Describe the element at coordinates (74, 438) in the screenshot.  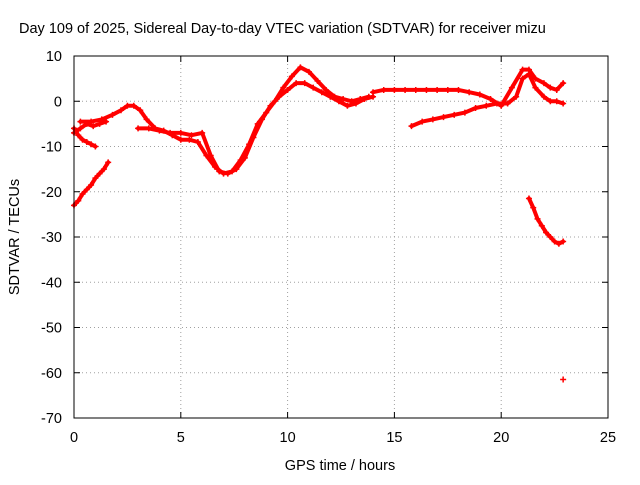
I see `x-tick-label: 0` at that location.